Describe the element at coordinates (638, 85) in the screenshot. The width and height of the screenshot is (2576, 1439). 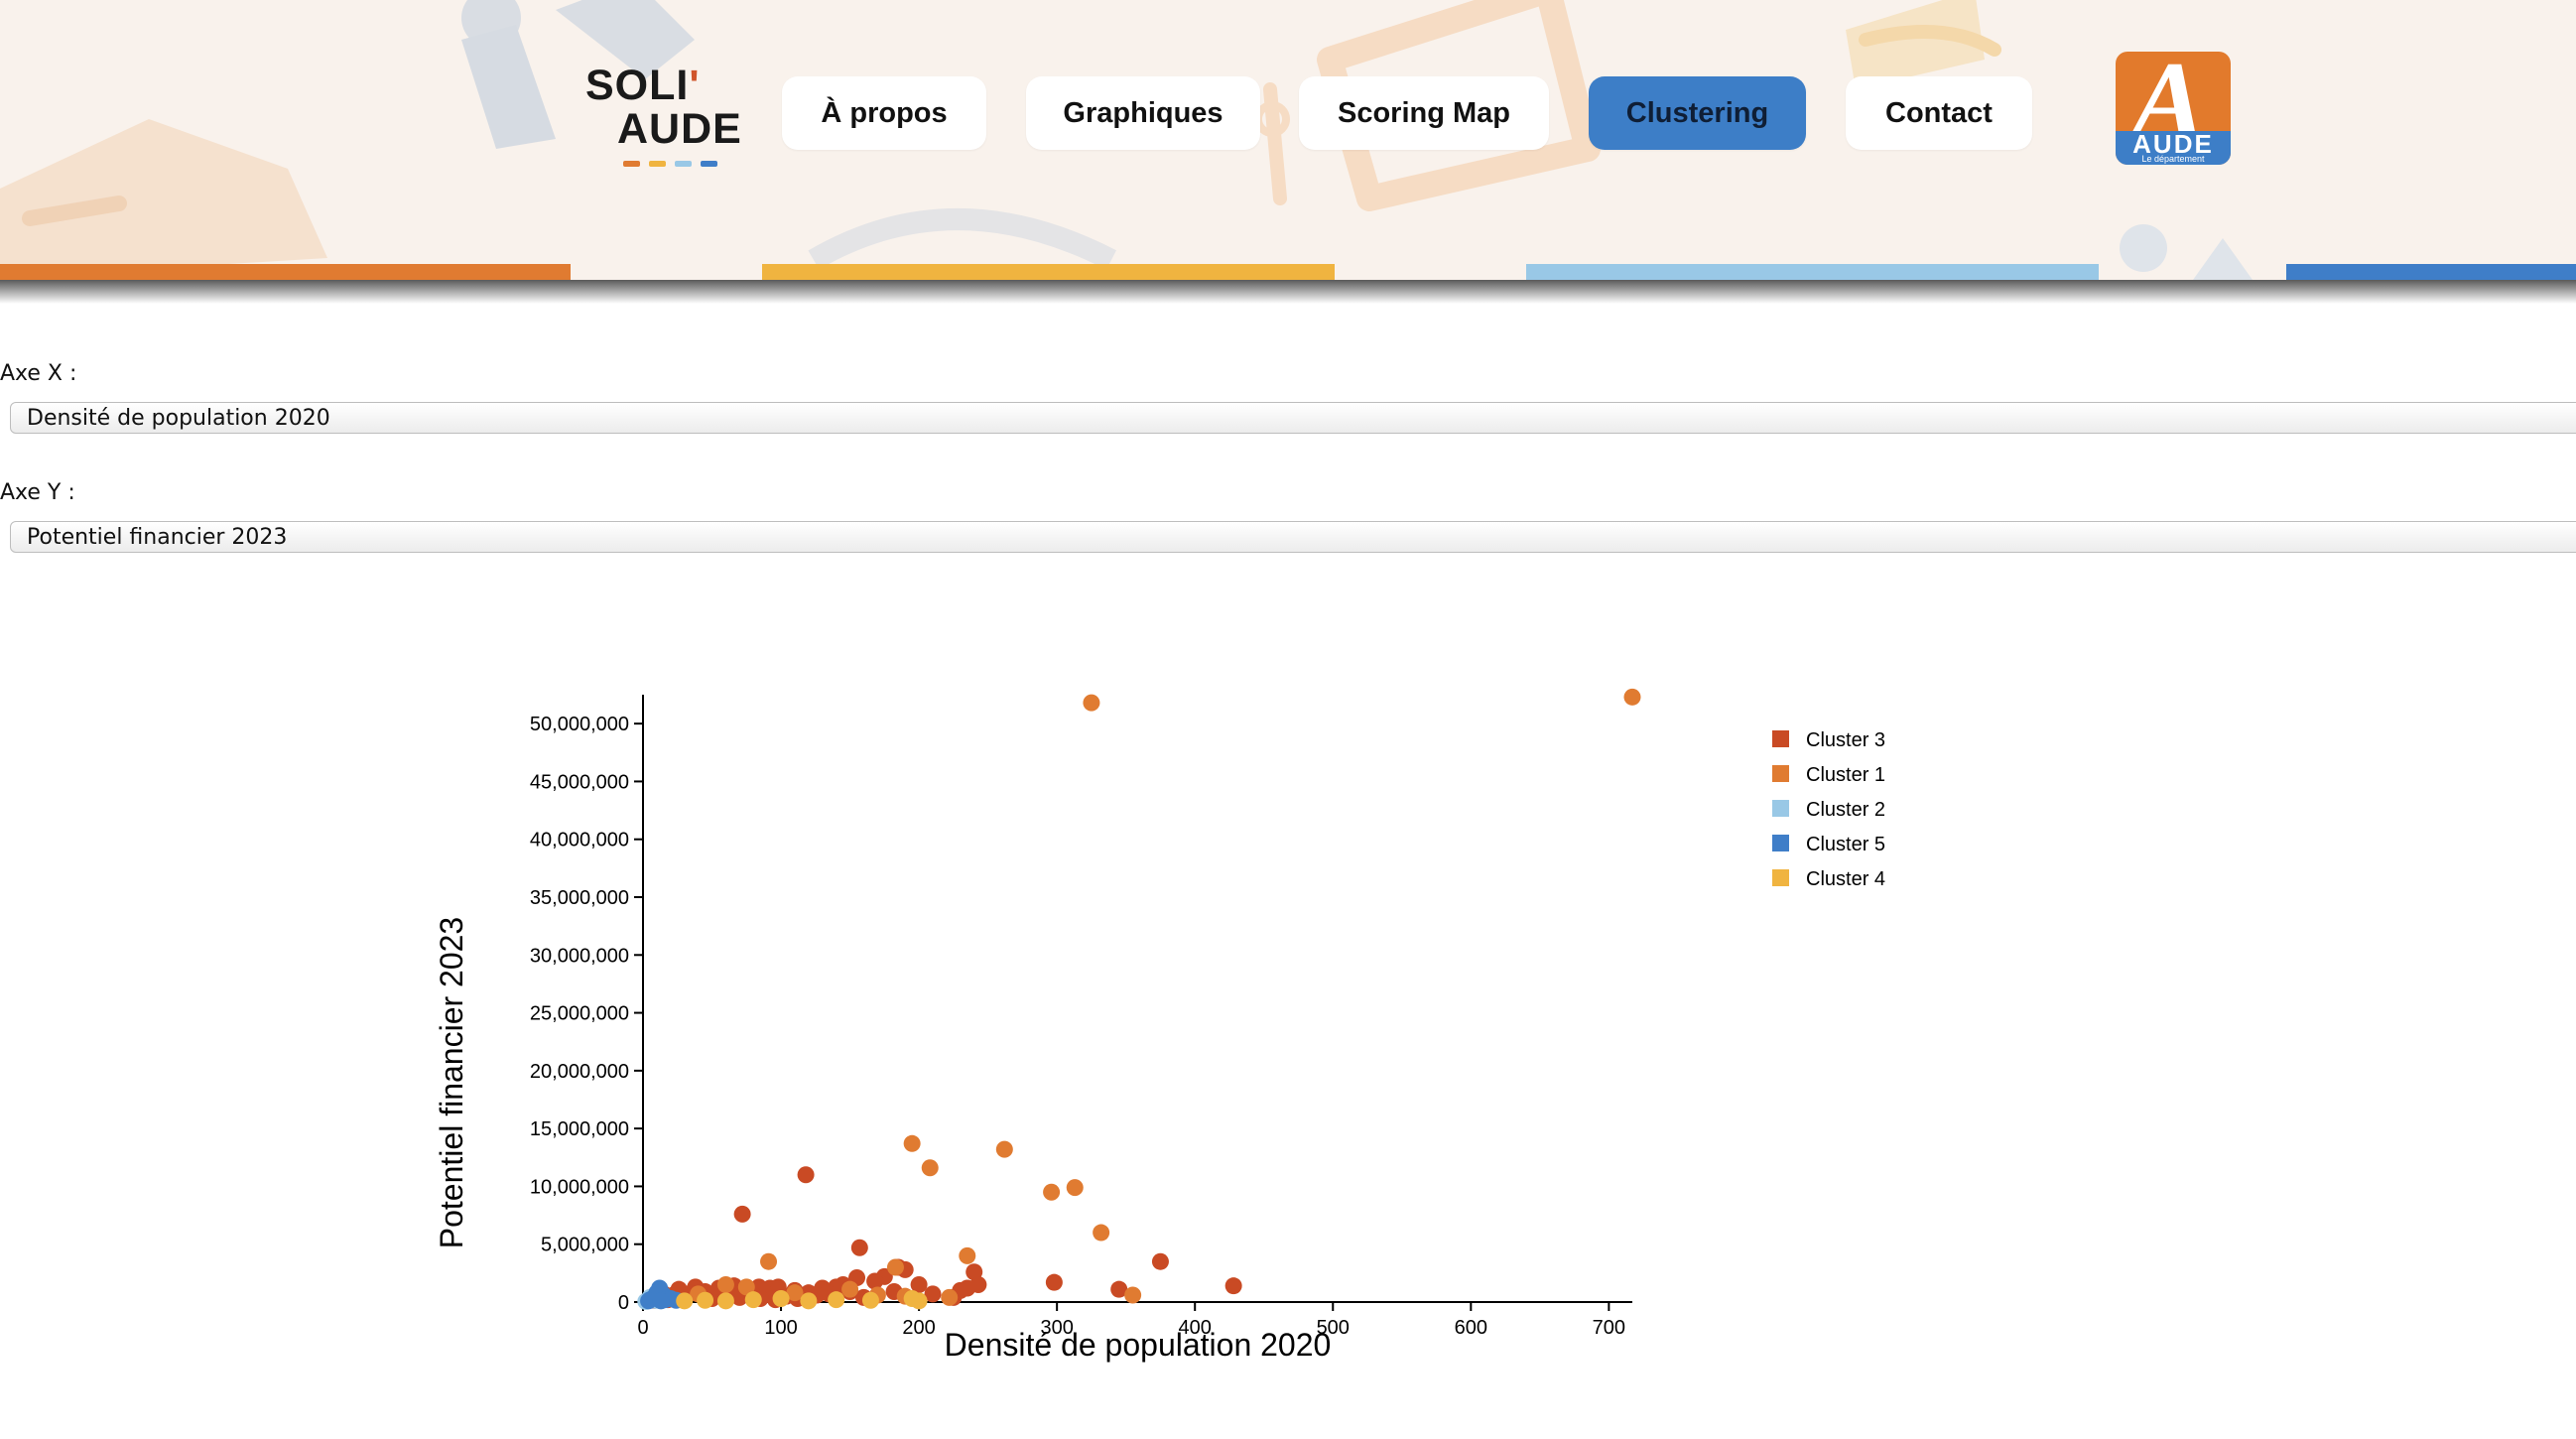
I see `logo-line-1: SOLI` at that location.